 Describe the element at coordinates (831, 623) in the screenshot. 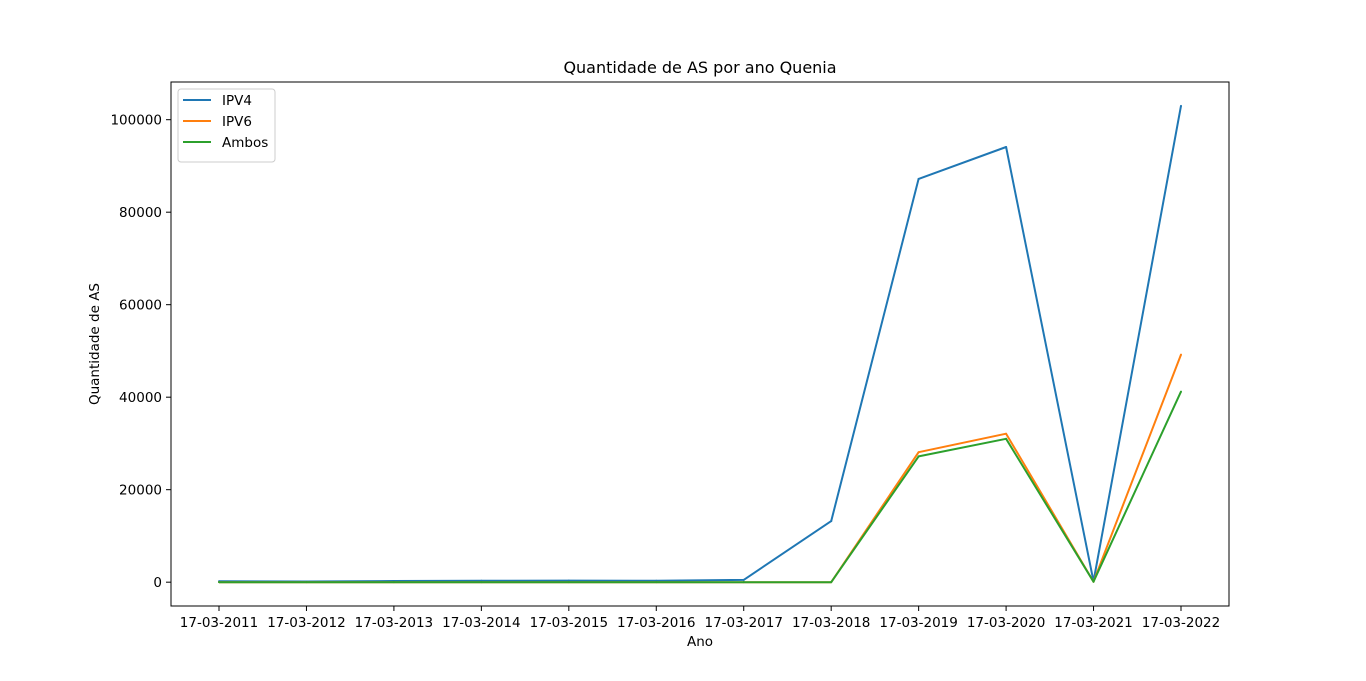

I see `x-tick-label: 17-03-2018` at that location.